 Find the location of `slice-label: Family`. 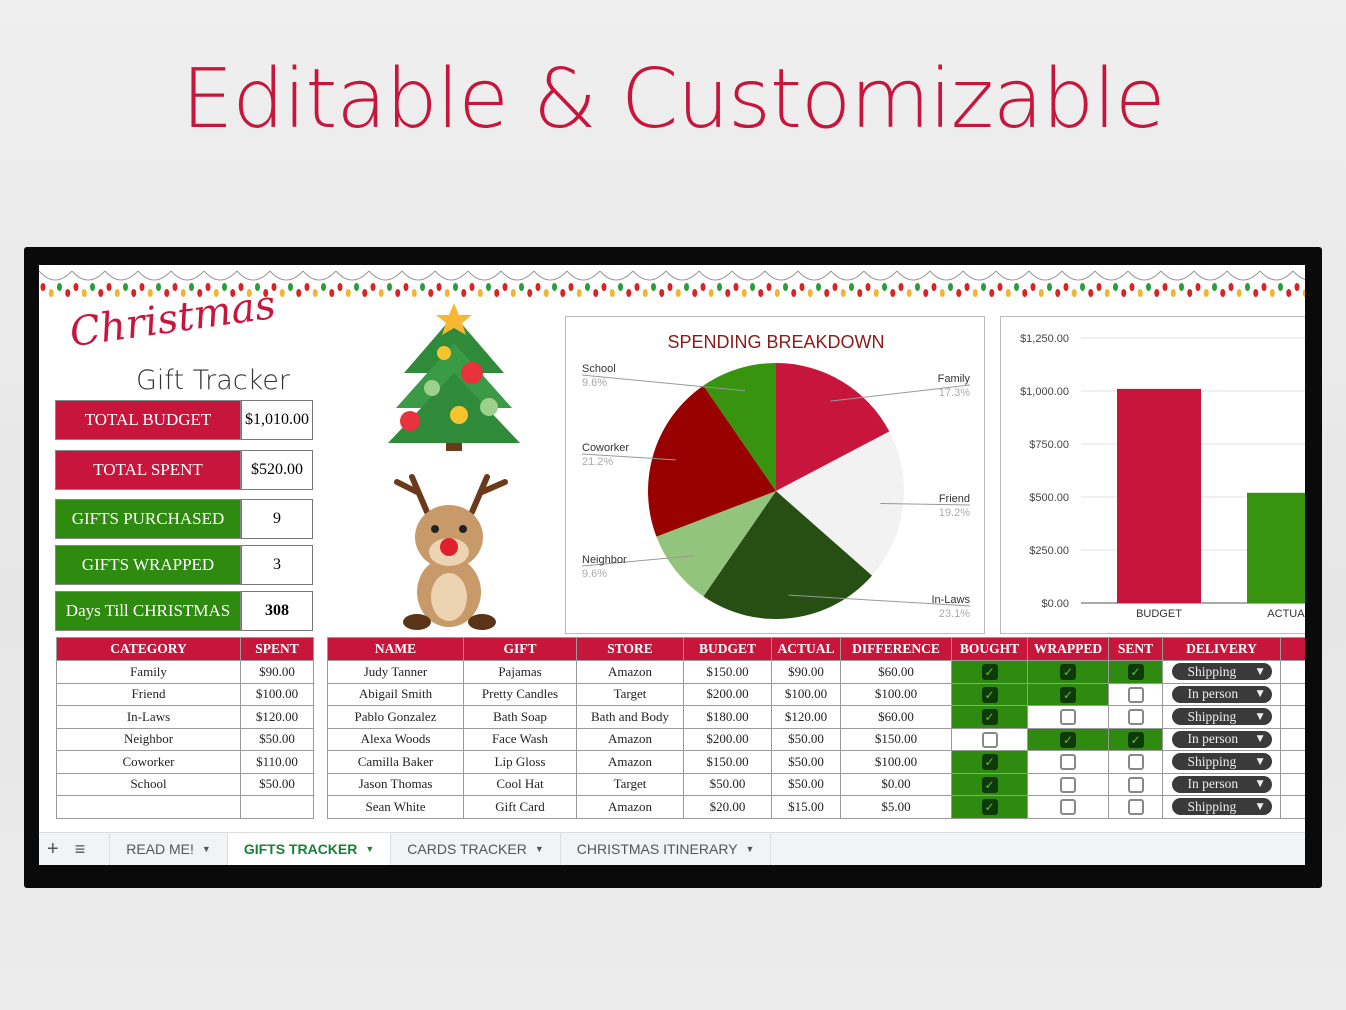

slice-label: Family is located at coordinates (954, 379).